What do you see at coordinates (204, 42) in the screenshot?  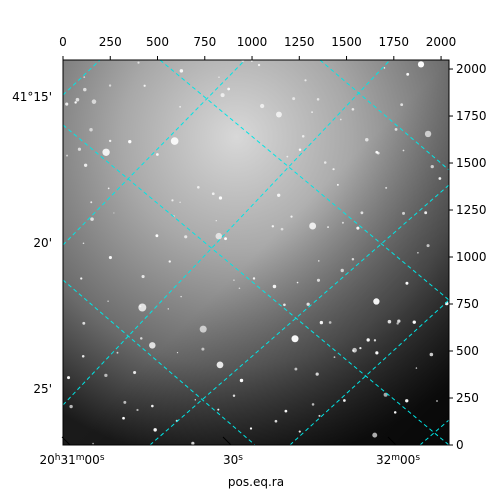 I see `x-tick-label: 750` at bounding box center [204, 42].